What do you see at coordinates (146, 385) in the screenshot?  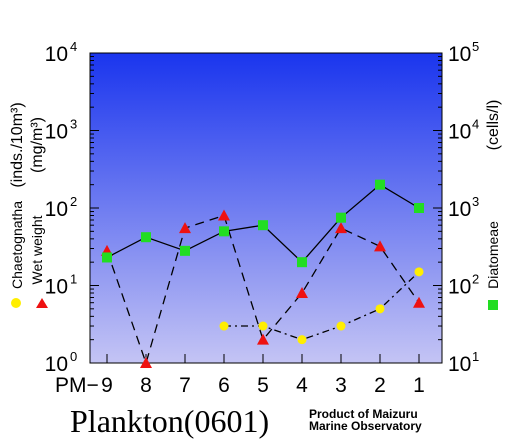 I see `x-tick-label: 8` at bounding box center [146, 385].